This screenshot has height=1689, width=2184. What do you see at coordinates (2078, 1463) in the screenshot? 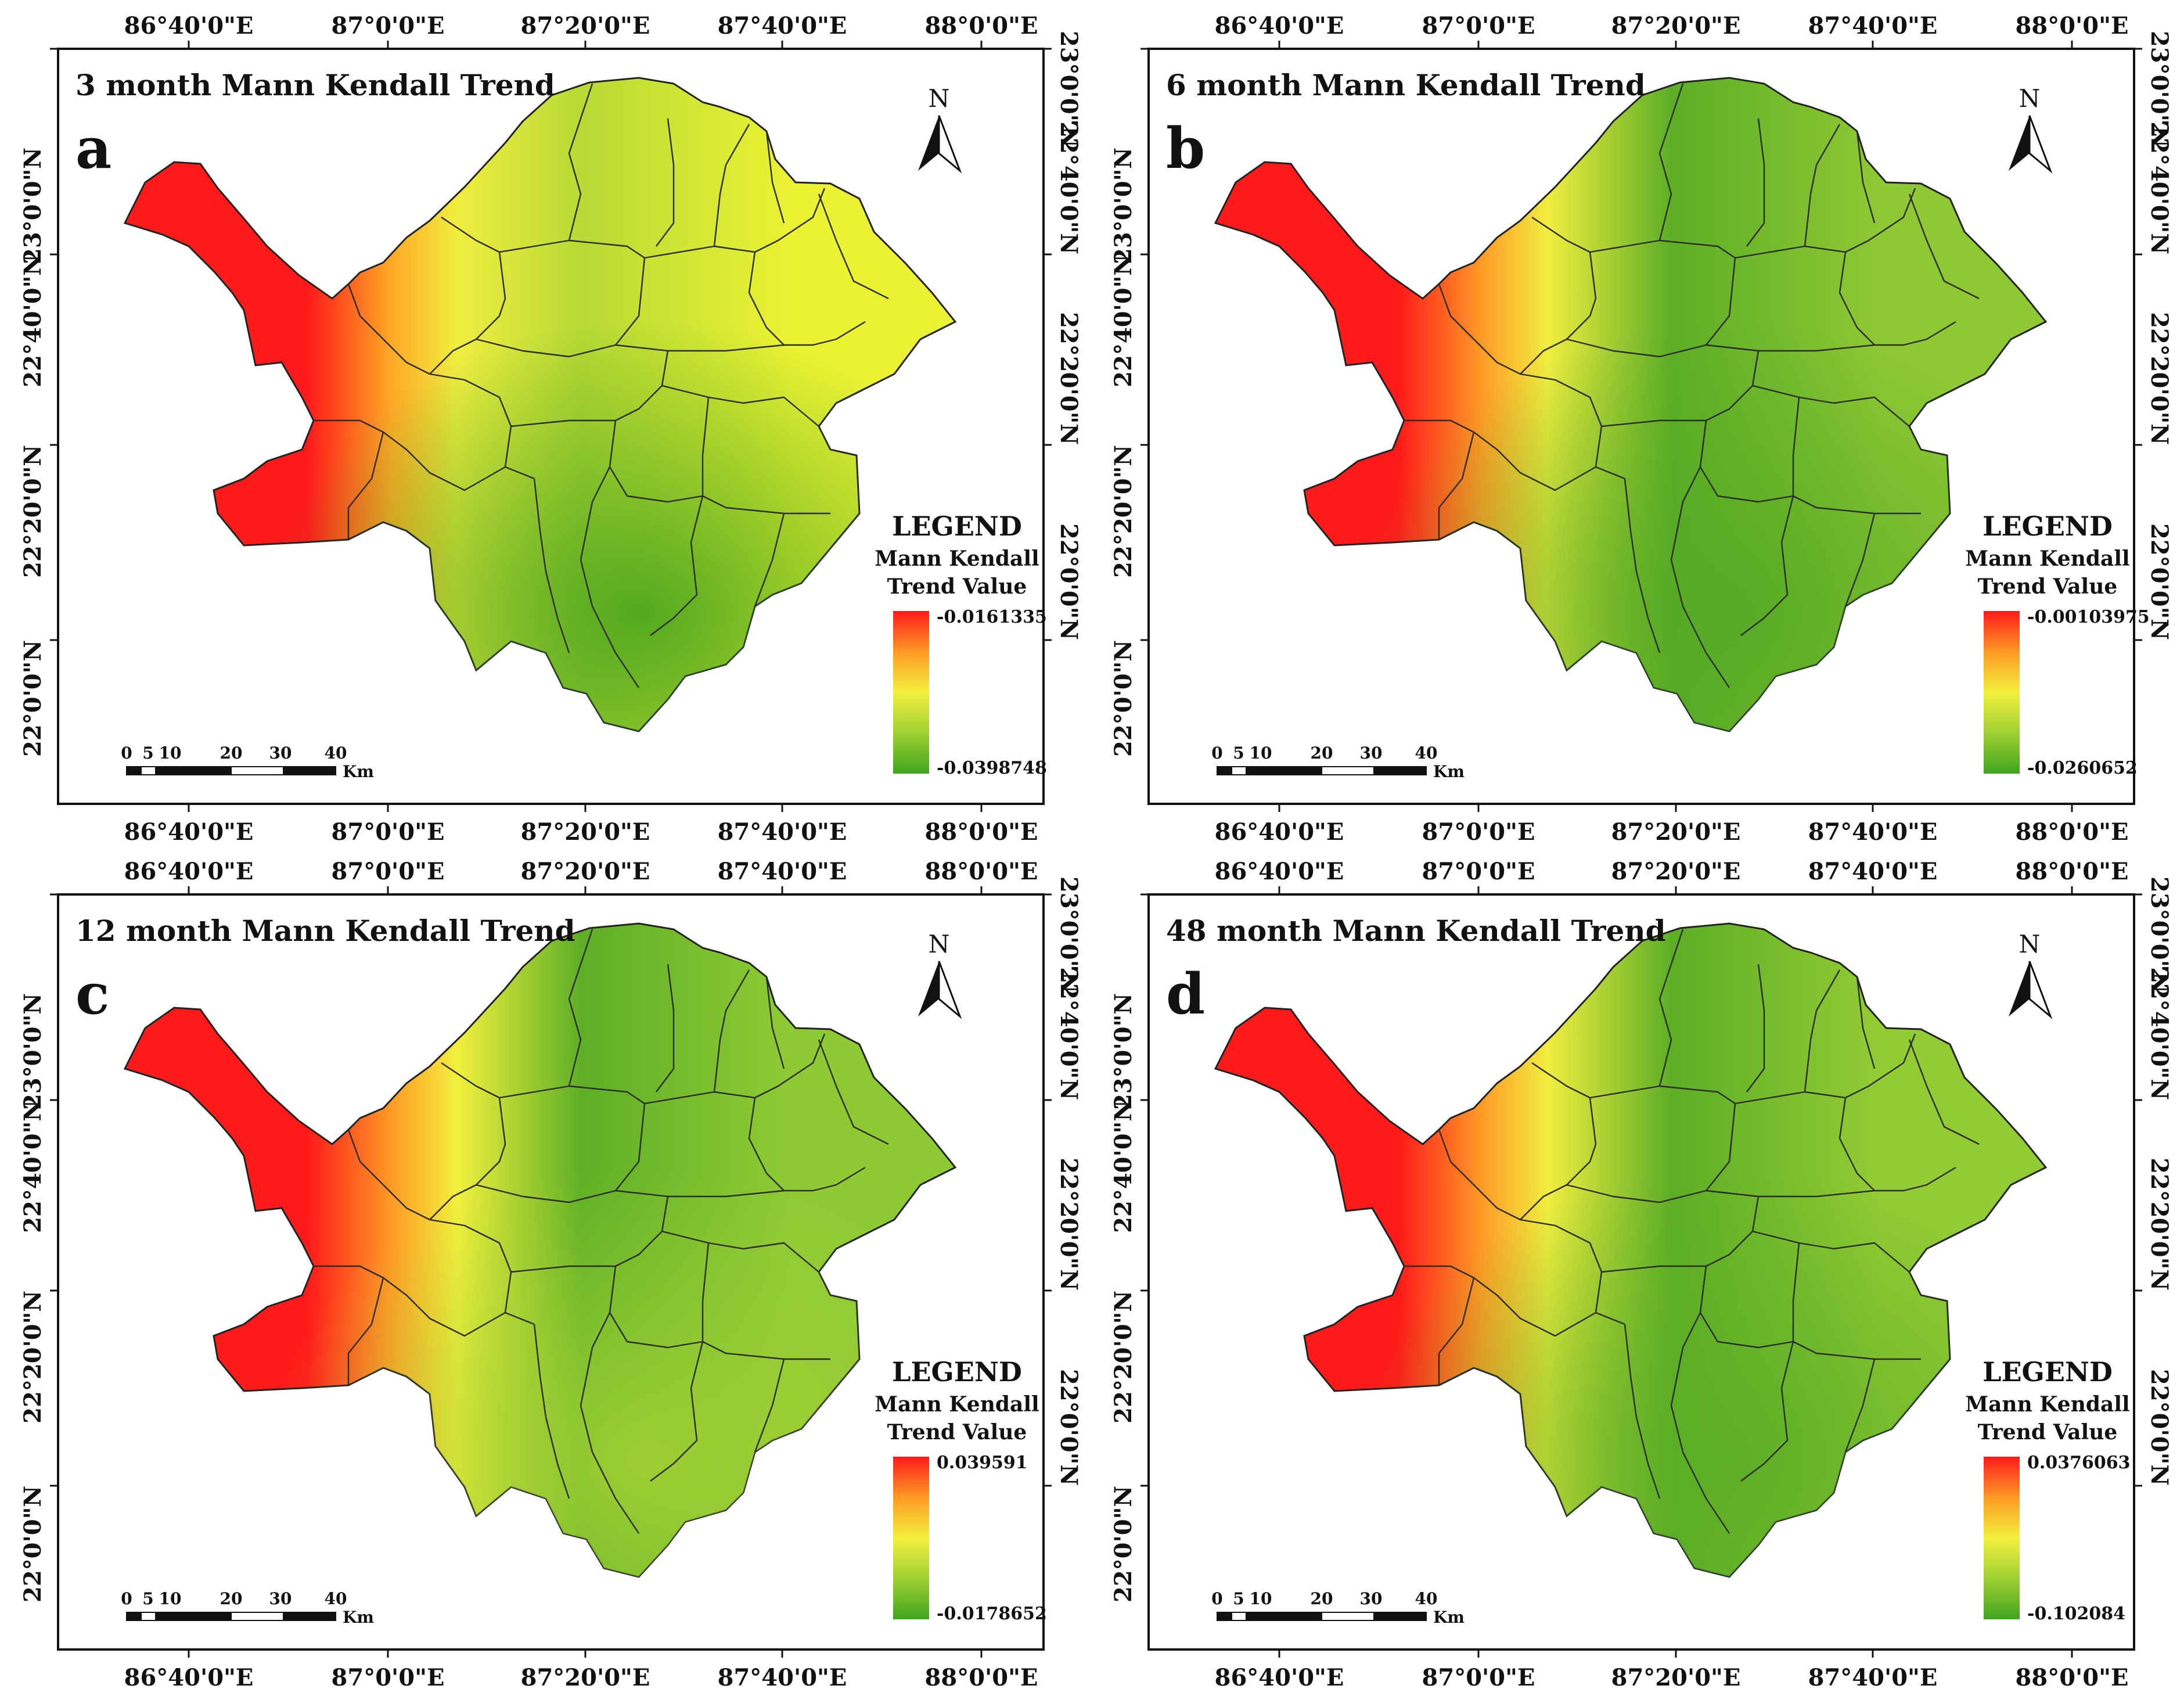
I see `legend-max-value: 0.0376063` at bounding box center [2078, 1463].